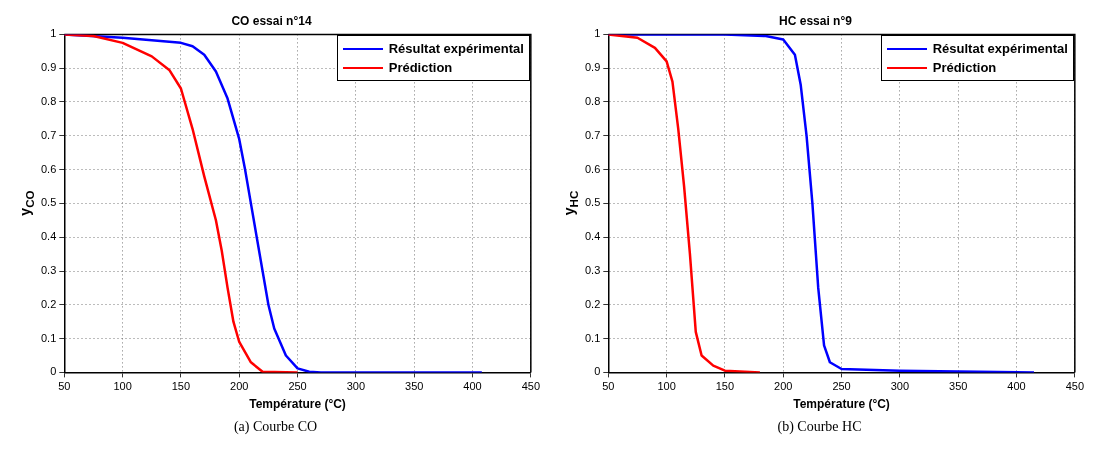  Describe the element at coordinates (271, 20) in the screenshot. I see `chart-title: CO essai n°14` at that location.